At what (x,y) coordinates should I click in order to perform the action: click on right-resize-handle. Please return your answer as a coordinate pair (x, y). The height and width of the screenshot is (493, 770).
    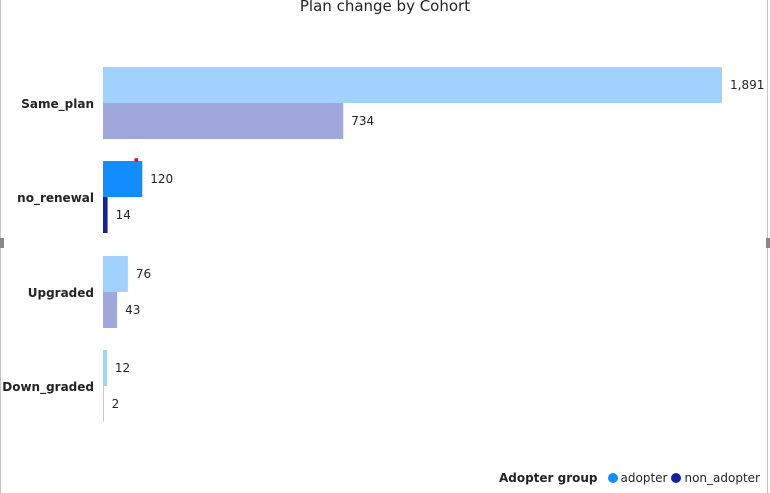
    Looking at the image, I should click on (768, 243).